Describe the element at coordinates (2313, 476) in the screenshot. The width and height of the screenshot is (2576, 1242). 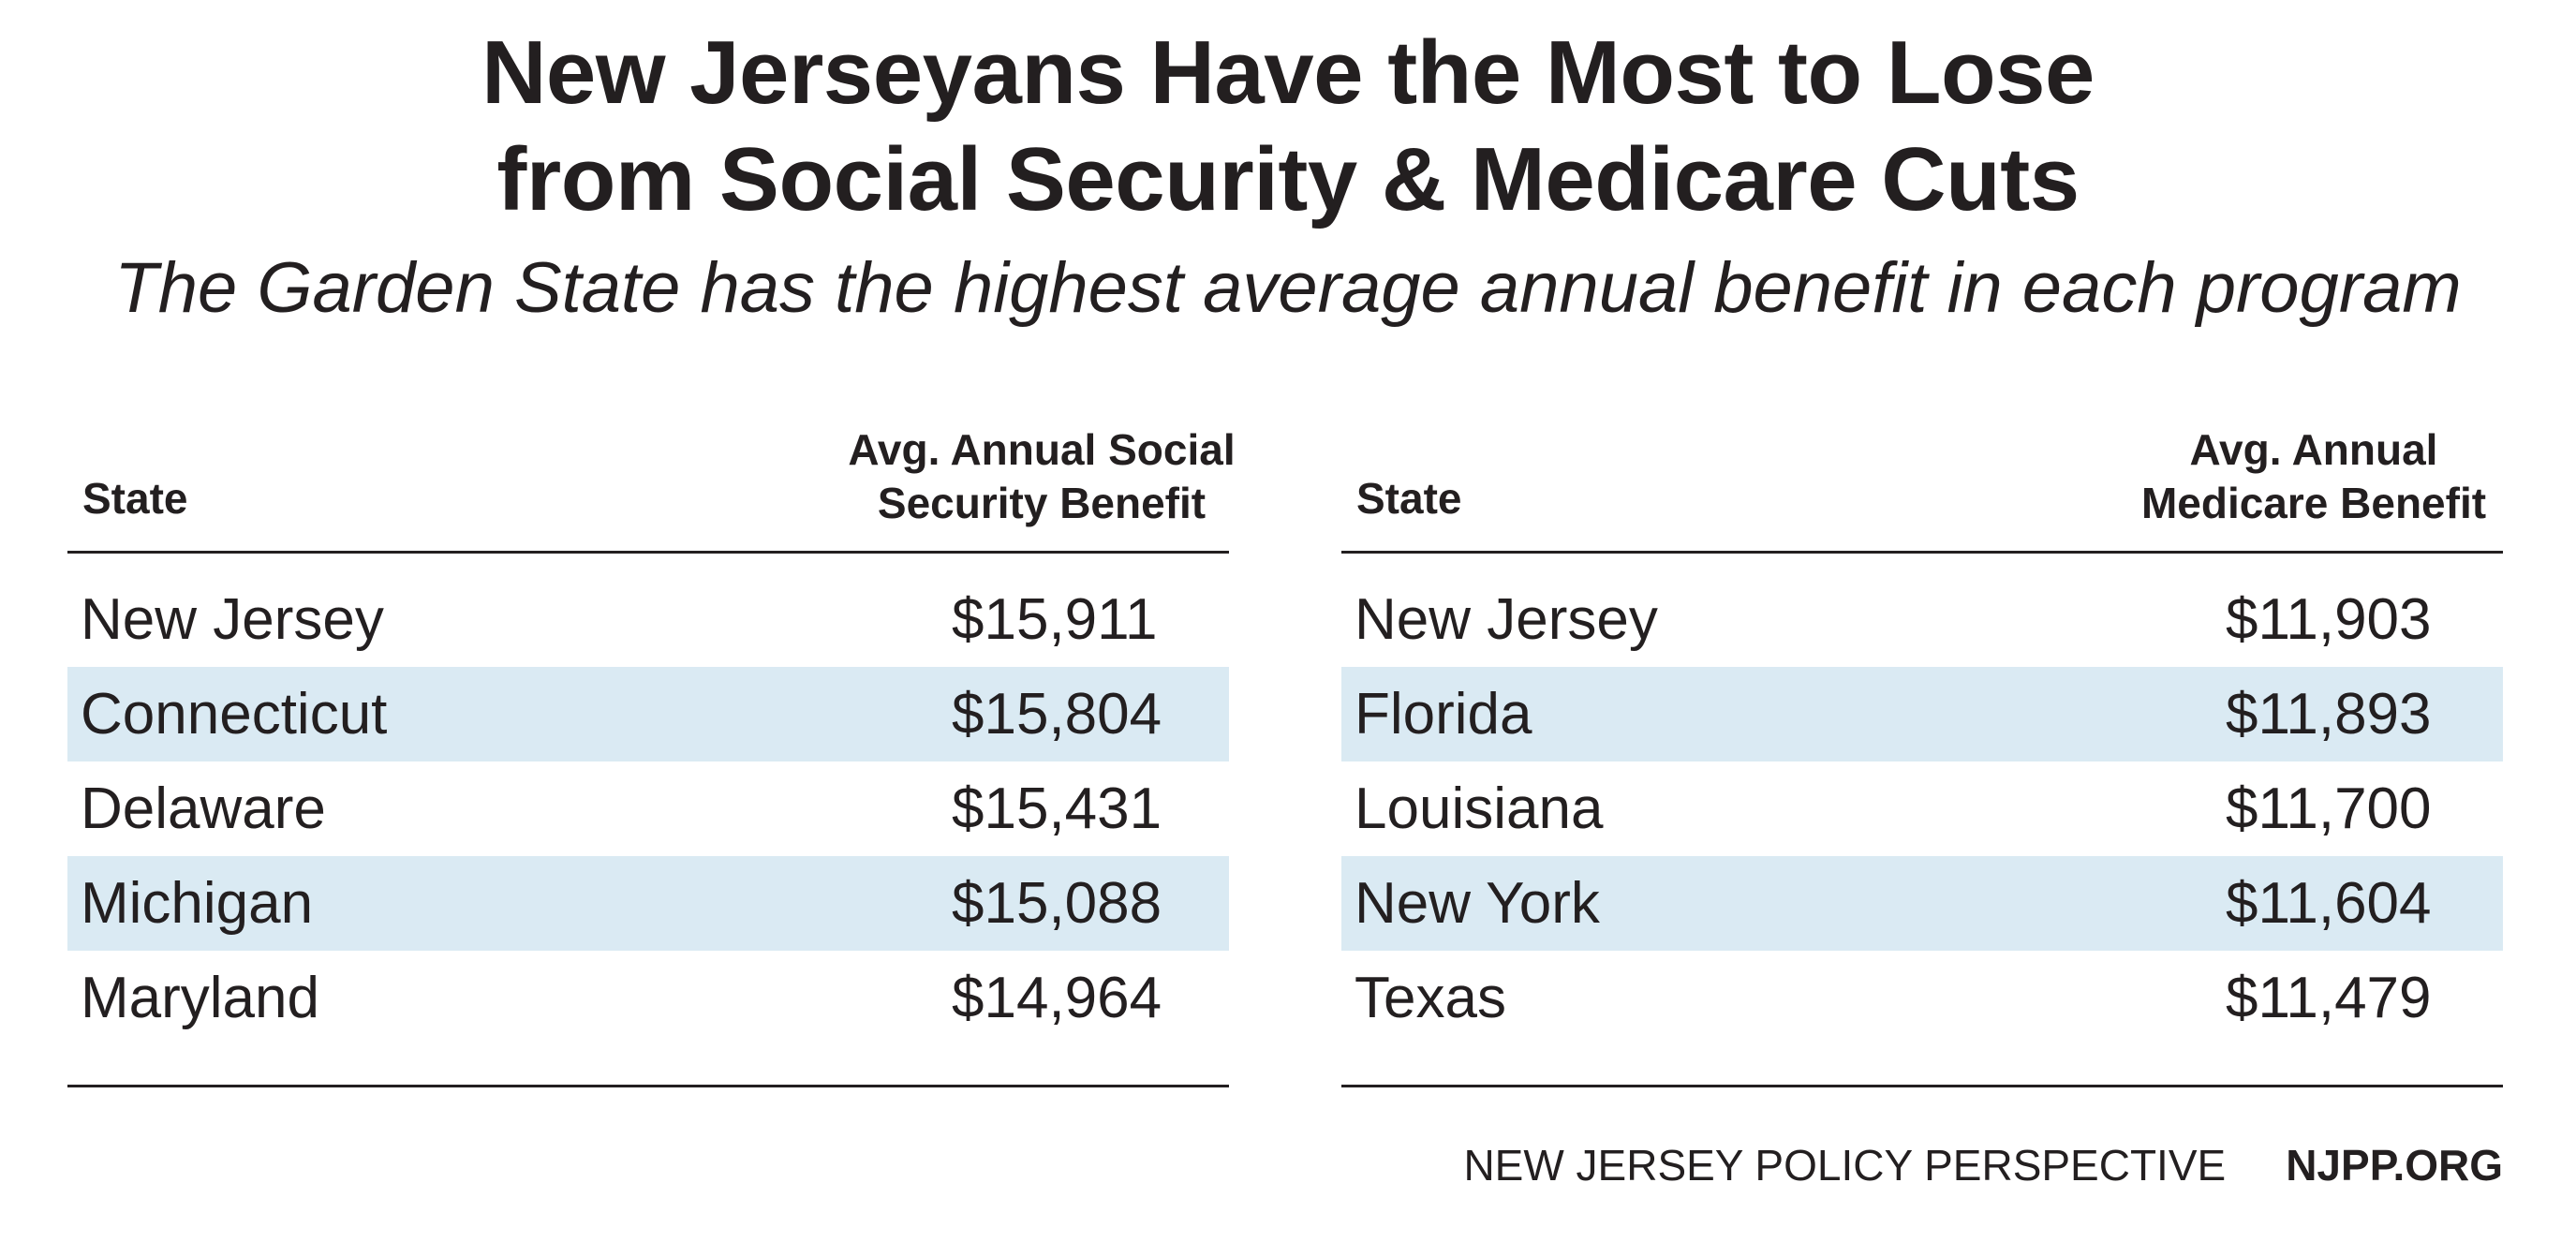
I see `column-header-benefit: Avg. Annual Medicare Benefit` at that location.